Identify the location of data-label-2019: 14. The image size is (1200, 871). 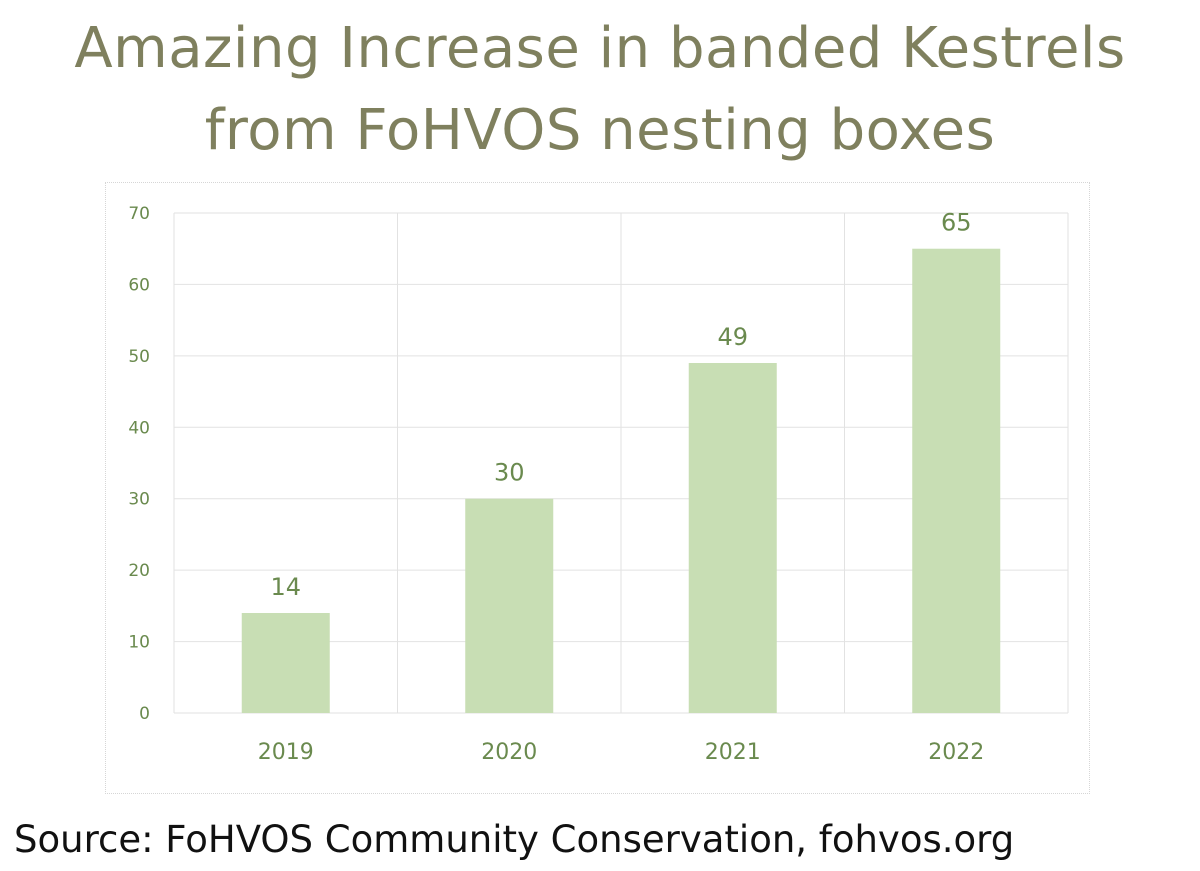
(285, 587).